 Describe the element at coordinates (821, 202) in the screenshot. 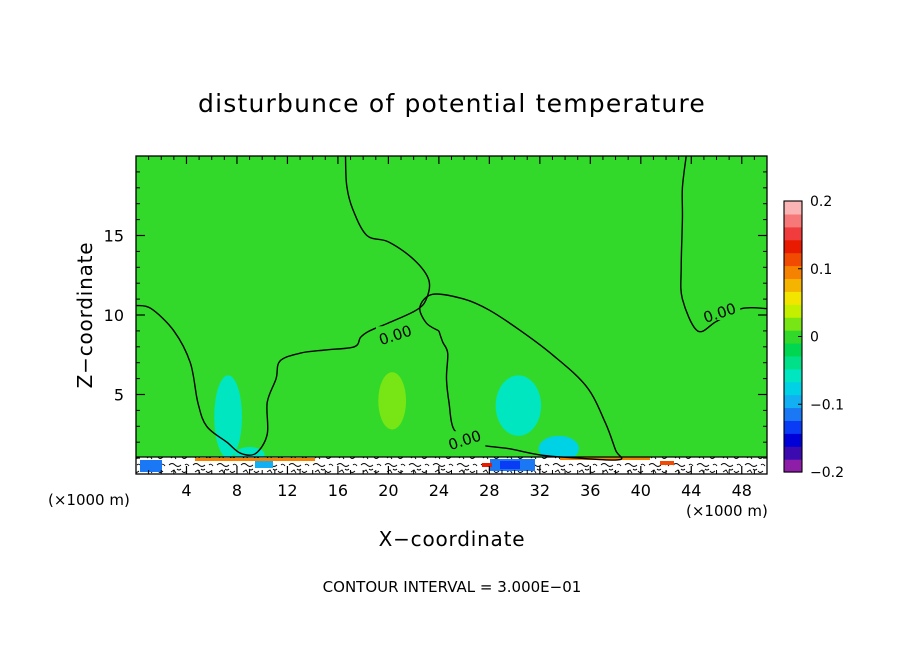

I see `colorbar-tick-label: 0.2` at that location.